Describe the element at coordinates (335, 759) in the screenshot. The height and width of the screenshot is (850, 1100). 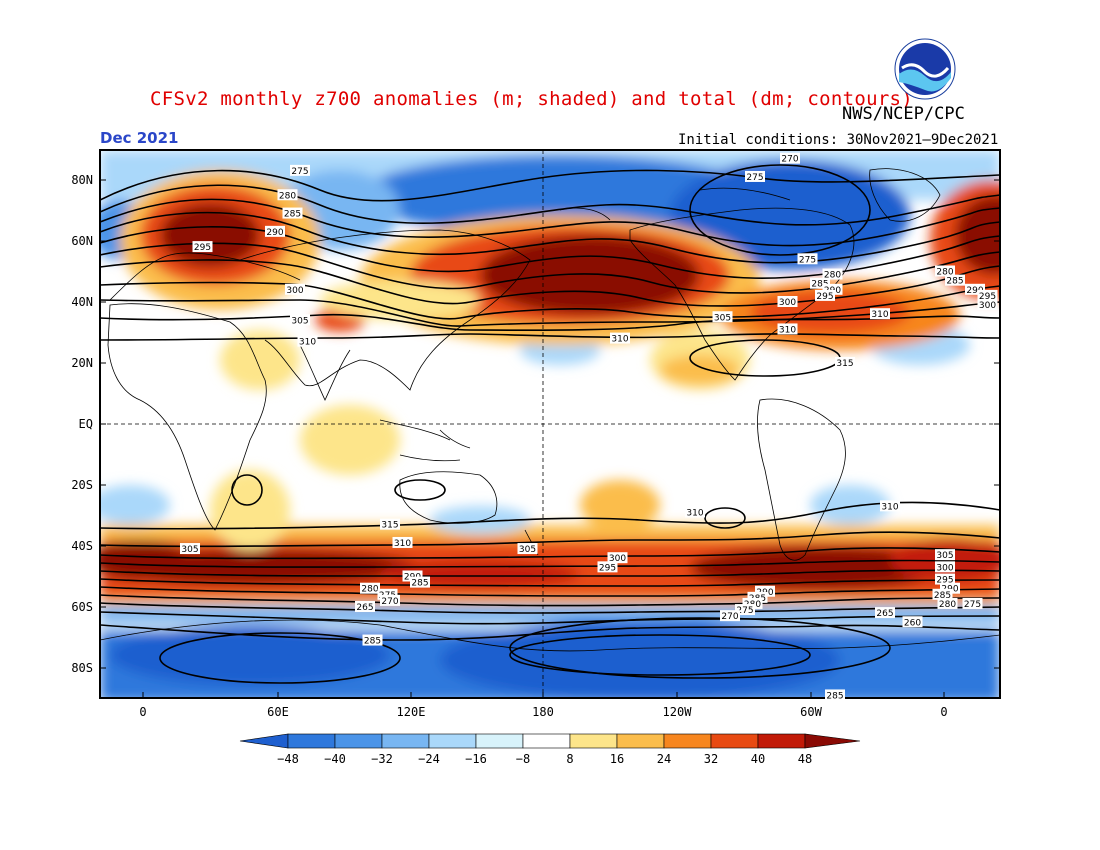
I see `colorbar-tick-label: −40` at that location.